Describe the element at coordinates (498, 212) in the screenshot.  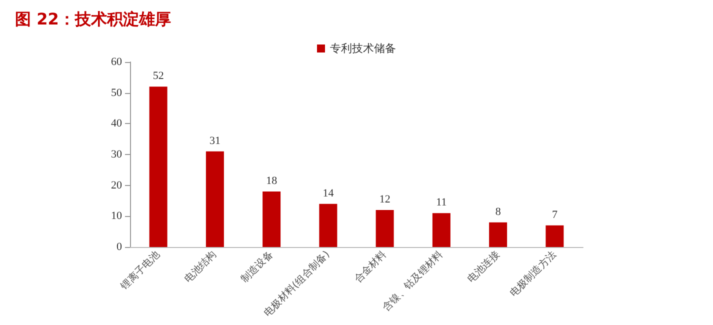
I see `data-label: 8` at that location.